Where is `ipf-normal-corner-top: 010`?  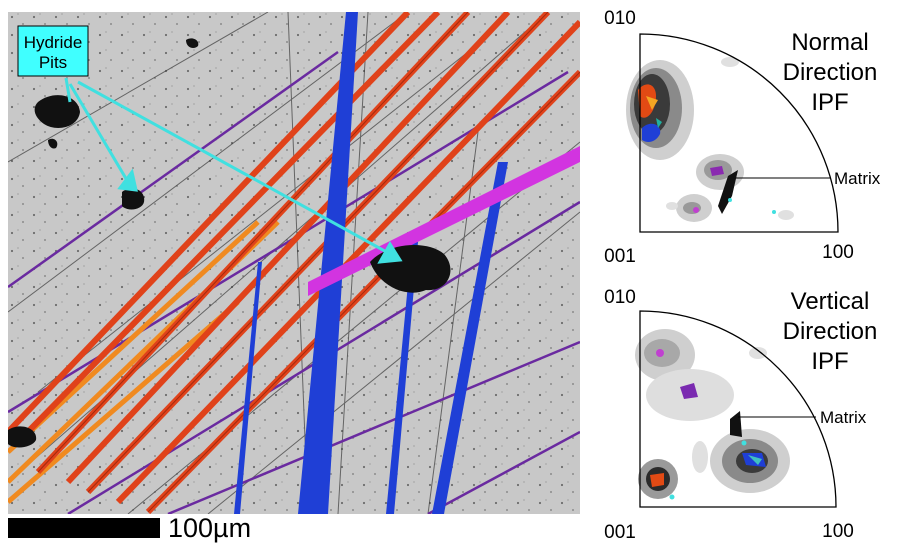 ipf-normal-corner-top: 010 is located at coordinates (620, 18).